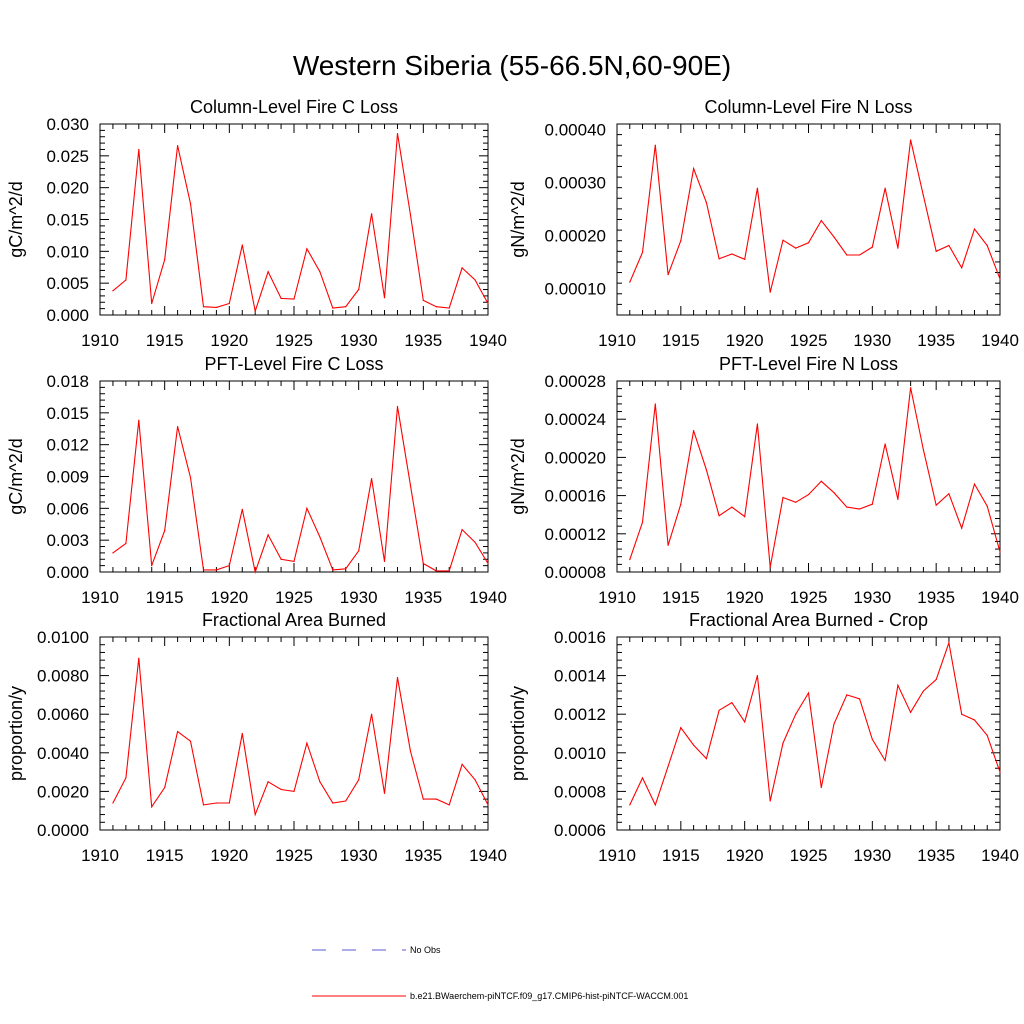 Image resolution: width=1024 pixels, height=1024 pixels. I want to click on y-tick-label: 0.00016, so click(575, 496).